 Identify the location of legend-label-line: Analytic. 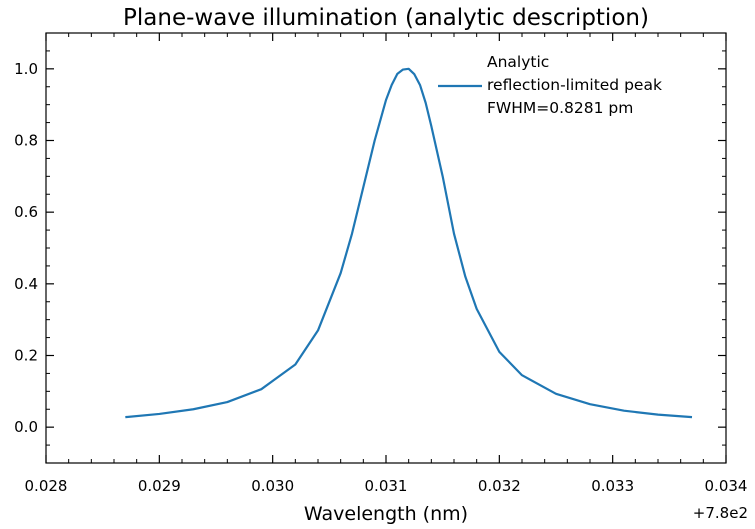
(518, 62).